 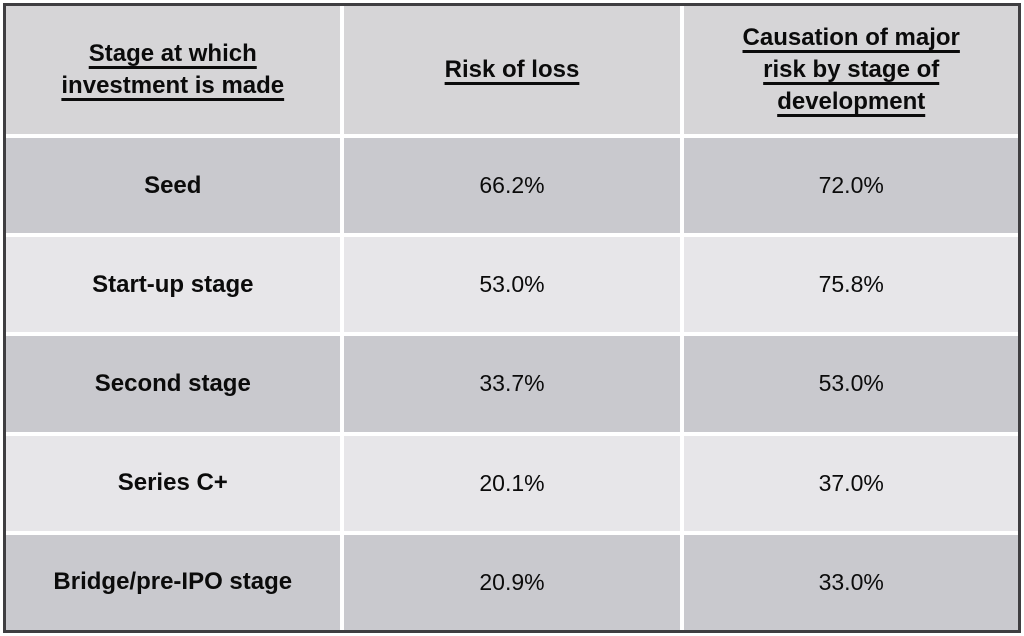 I want to click on table-row-bridge-causation-cell: 33.0%, so click(x=851, y=582).